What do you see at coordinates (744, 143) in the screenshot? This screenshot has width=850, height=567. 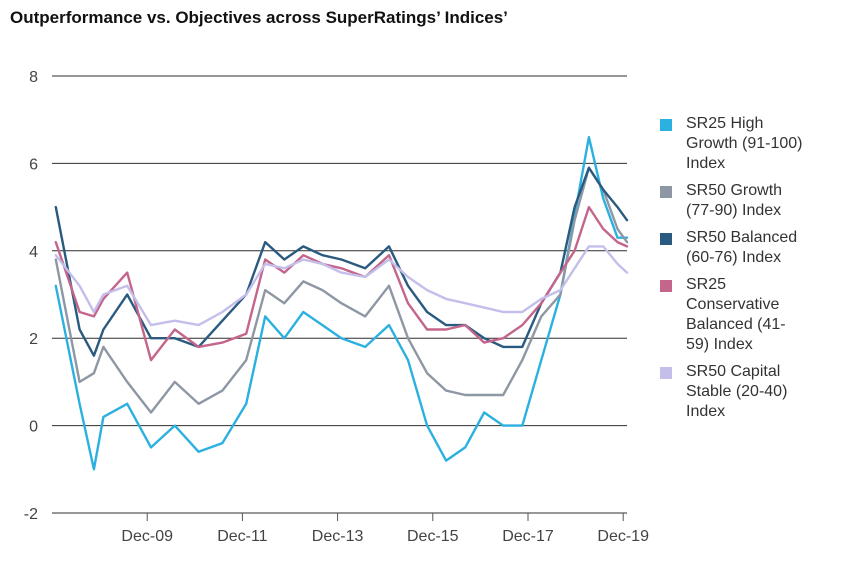 I see `legend-label: SR25 High Growth (91-100) Index` at bounding box center [744, 143].